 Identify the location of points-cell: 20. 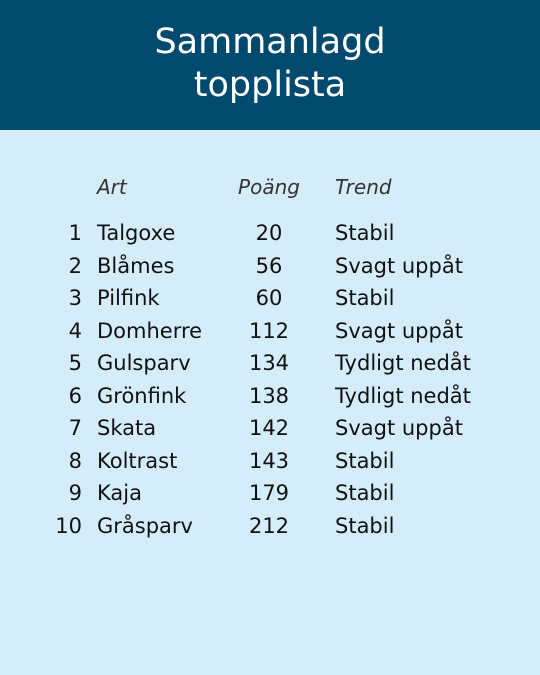
(269, 233).